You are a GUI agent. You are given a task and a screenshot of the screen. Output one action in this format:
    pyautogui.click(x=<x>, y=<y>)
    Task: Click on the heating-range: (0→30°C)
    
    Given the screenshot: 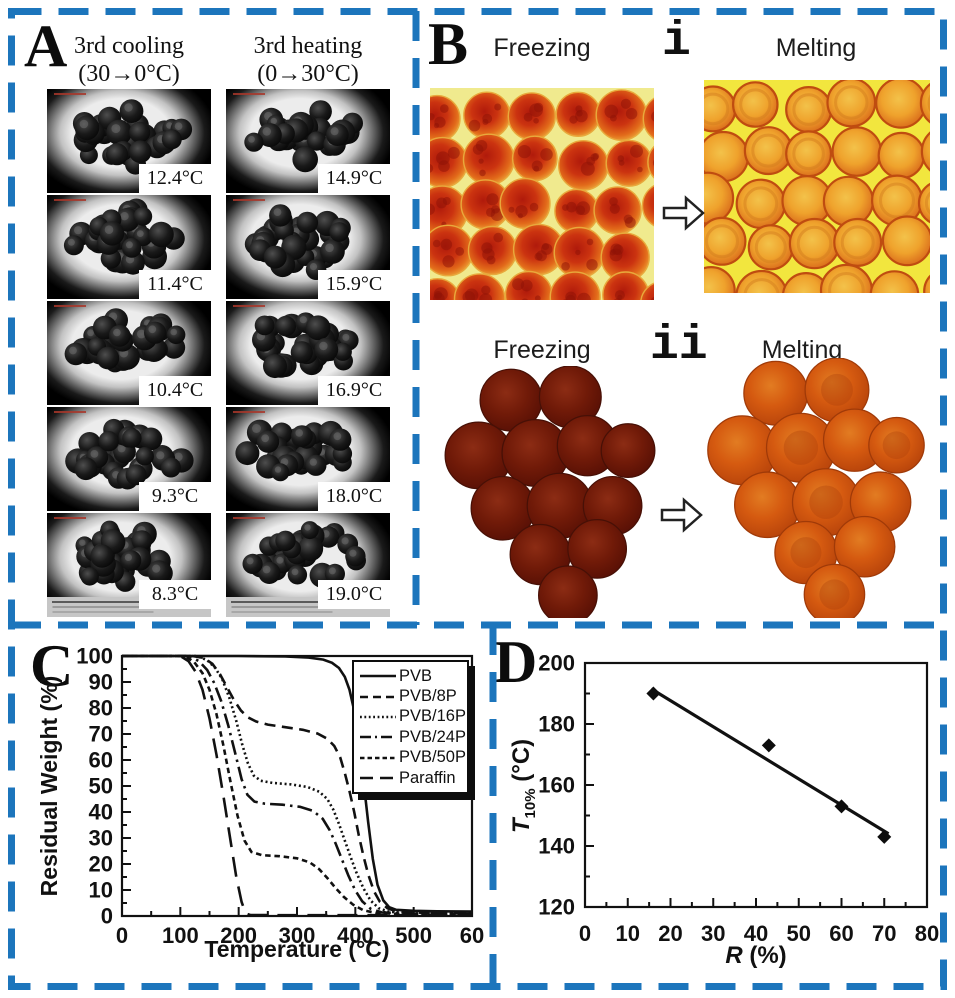 What is the action you would take?
    pyautogui.click(x=308, y=74)
    